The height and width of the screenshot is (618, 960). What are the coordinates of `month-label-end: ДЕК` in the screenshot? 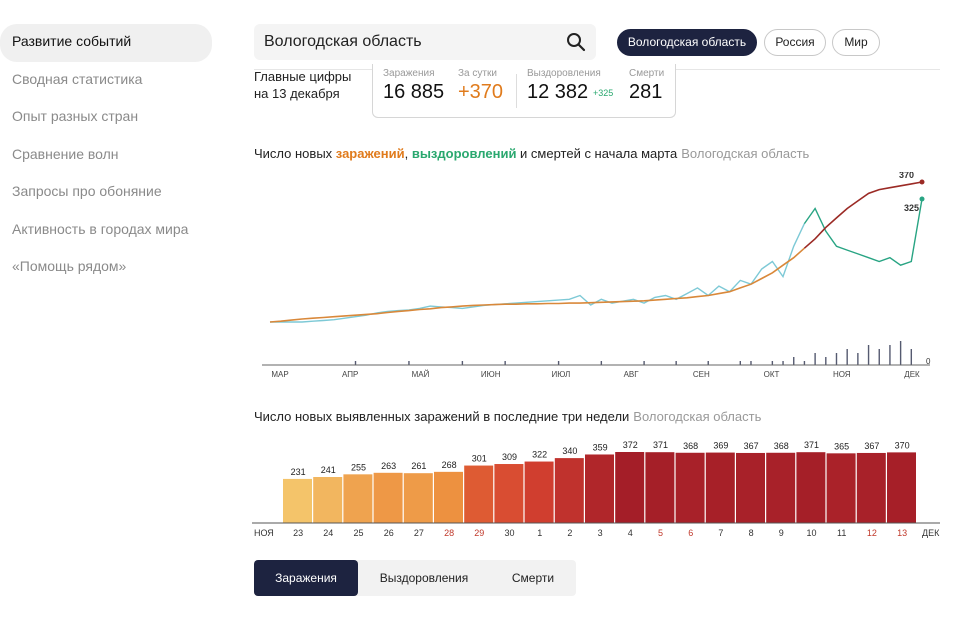 It's located at (931, 533).